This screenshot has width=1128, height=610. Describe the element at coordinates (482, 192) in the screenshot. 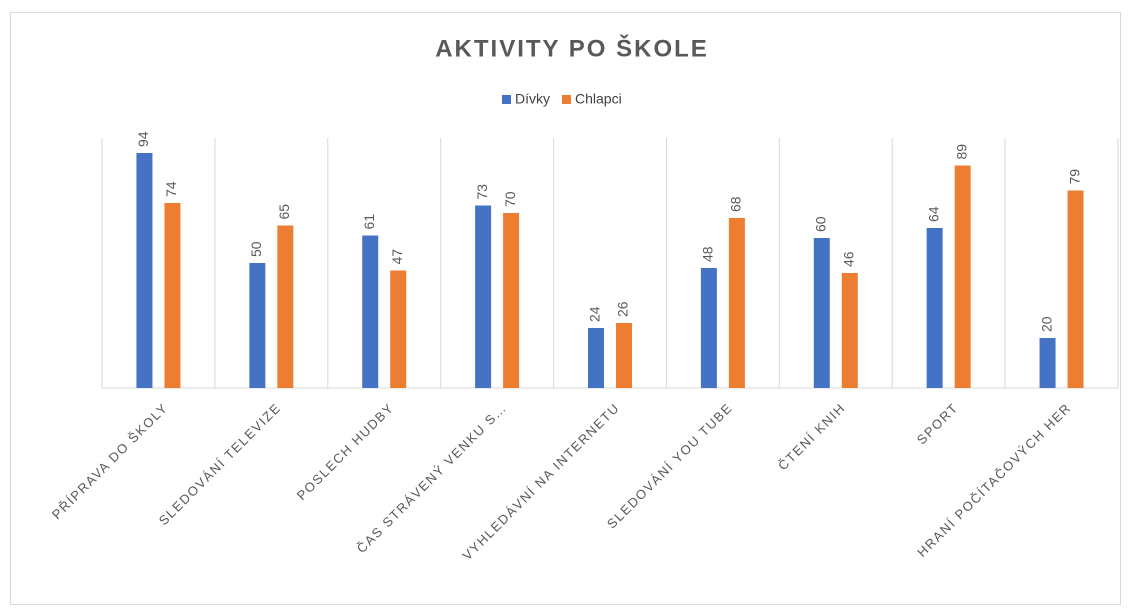

I see `data-label: 73` at that location.